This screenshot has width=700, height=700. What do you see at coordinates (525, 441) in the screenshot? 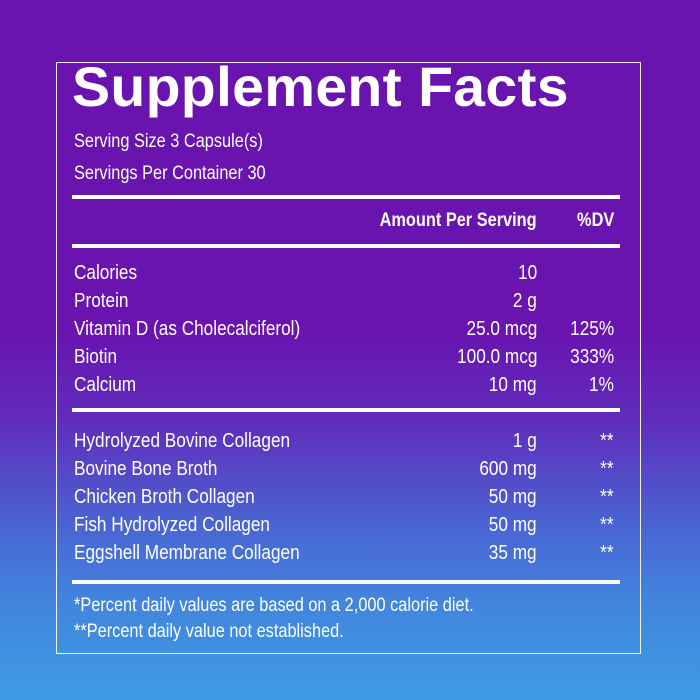
I see `ingredient-amount: 1 g` at bounding box center [525, 441].